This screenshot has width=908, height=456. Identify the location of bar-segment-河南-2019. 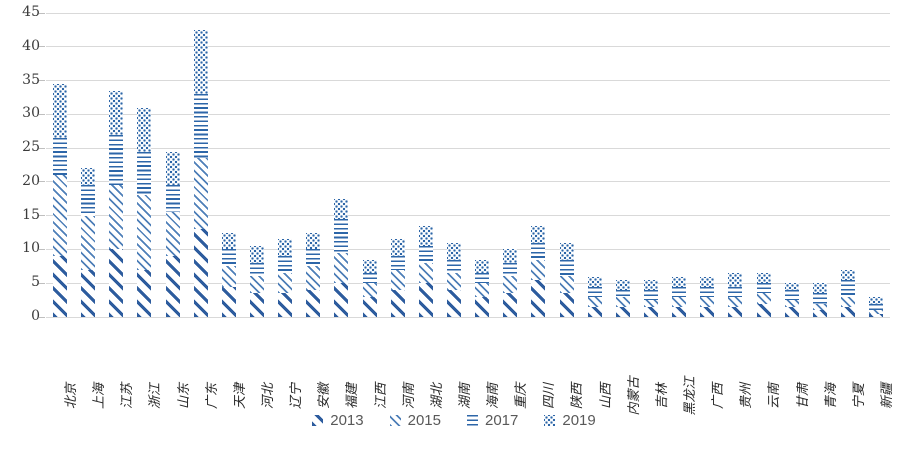
(397, 248).